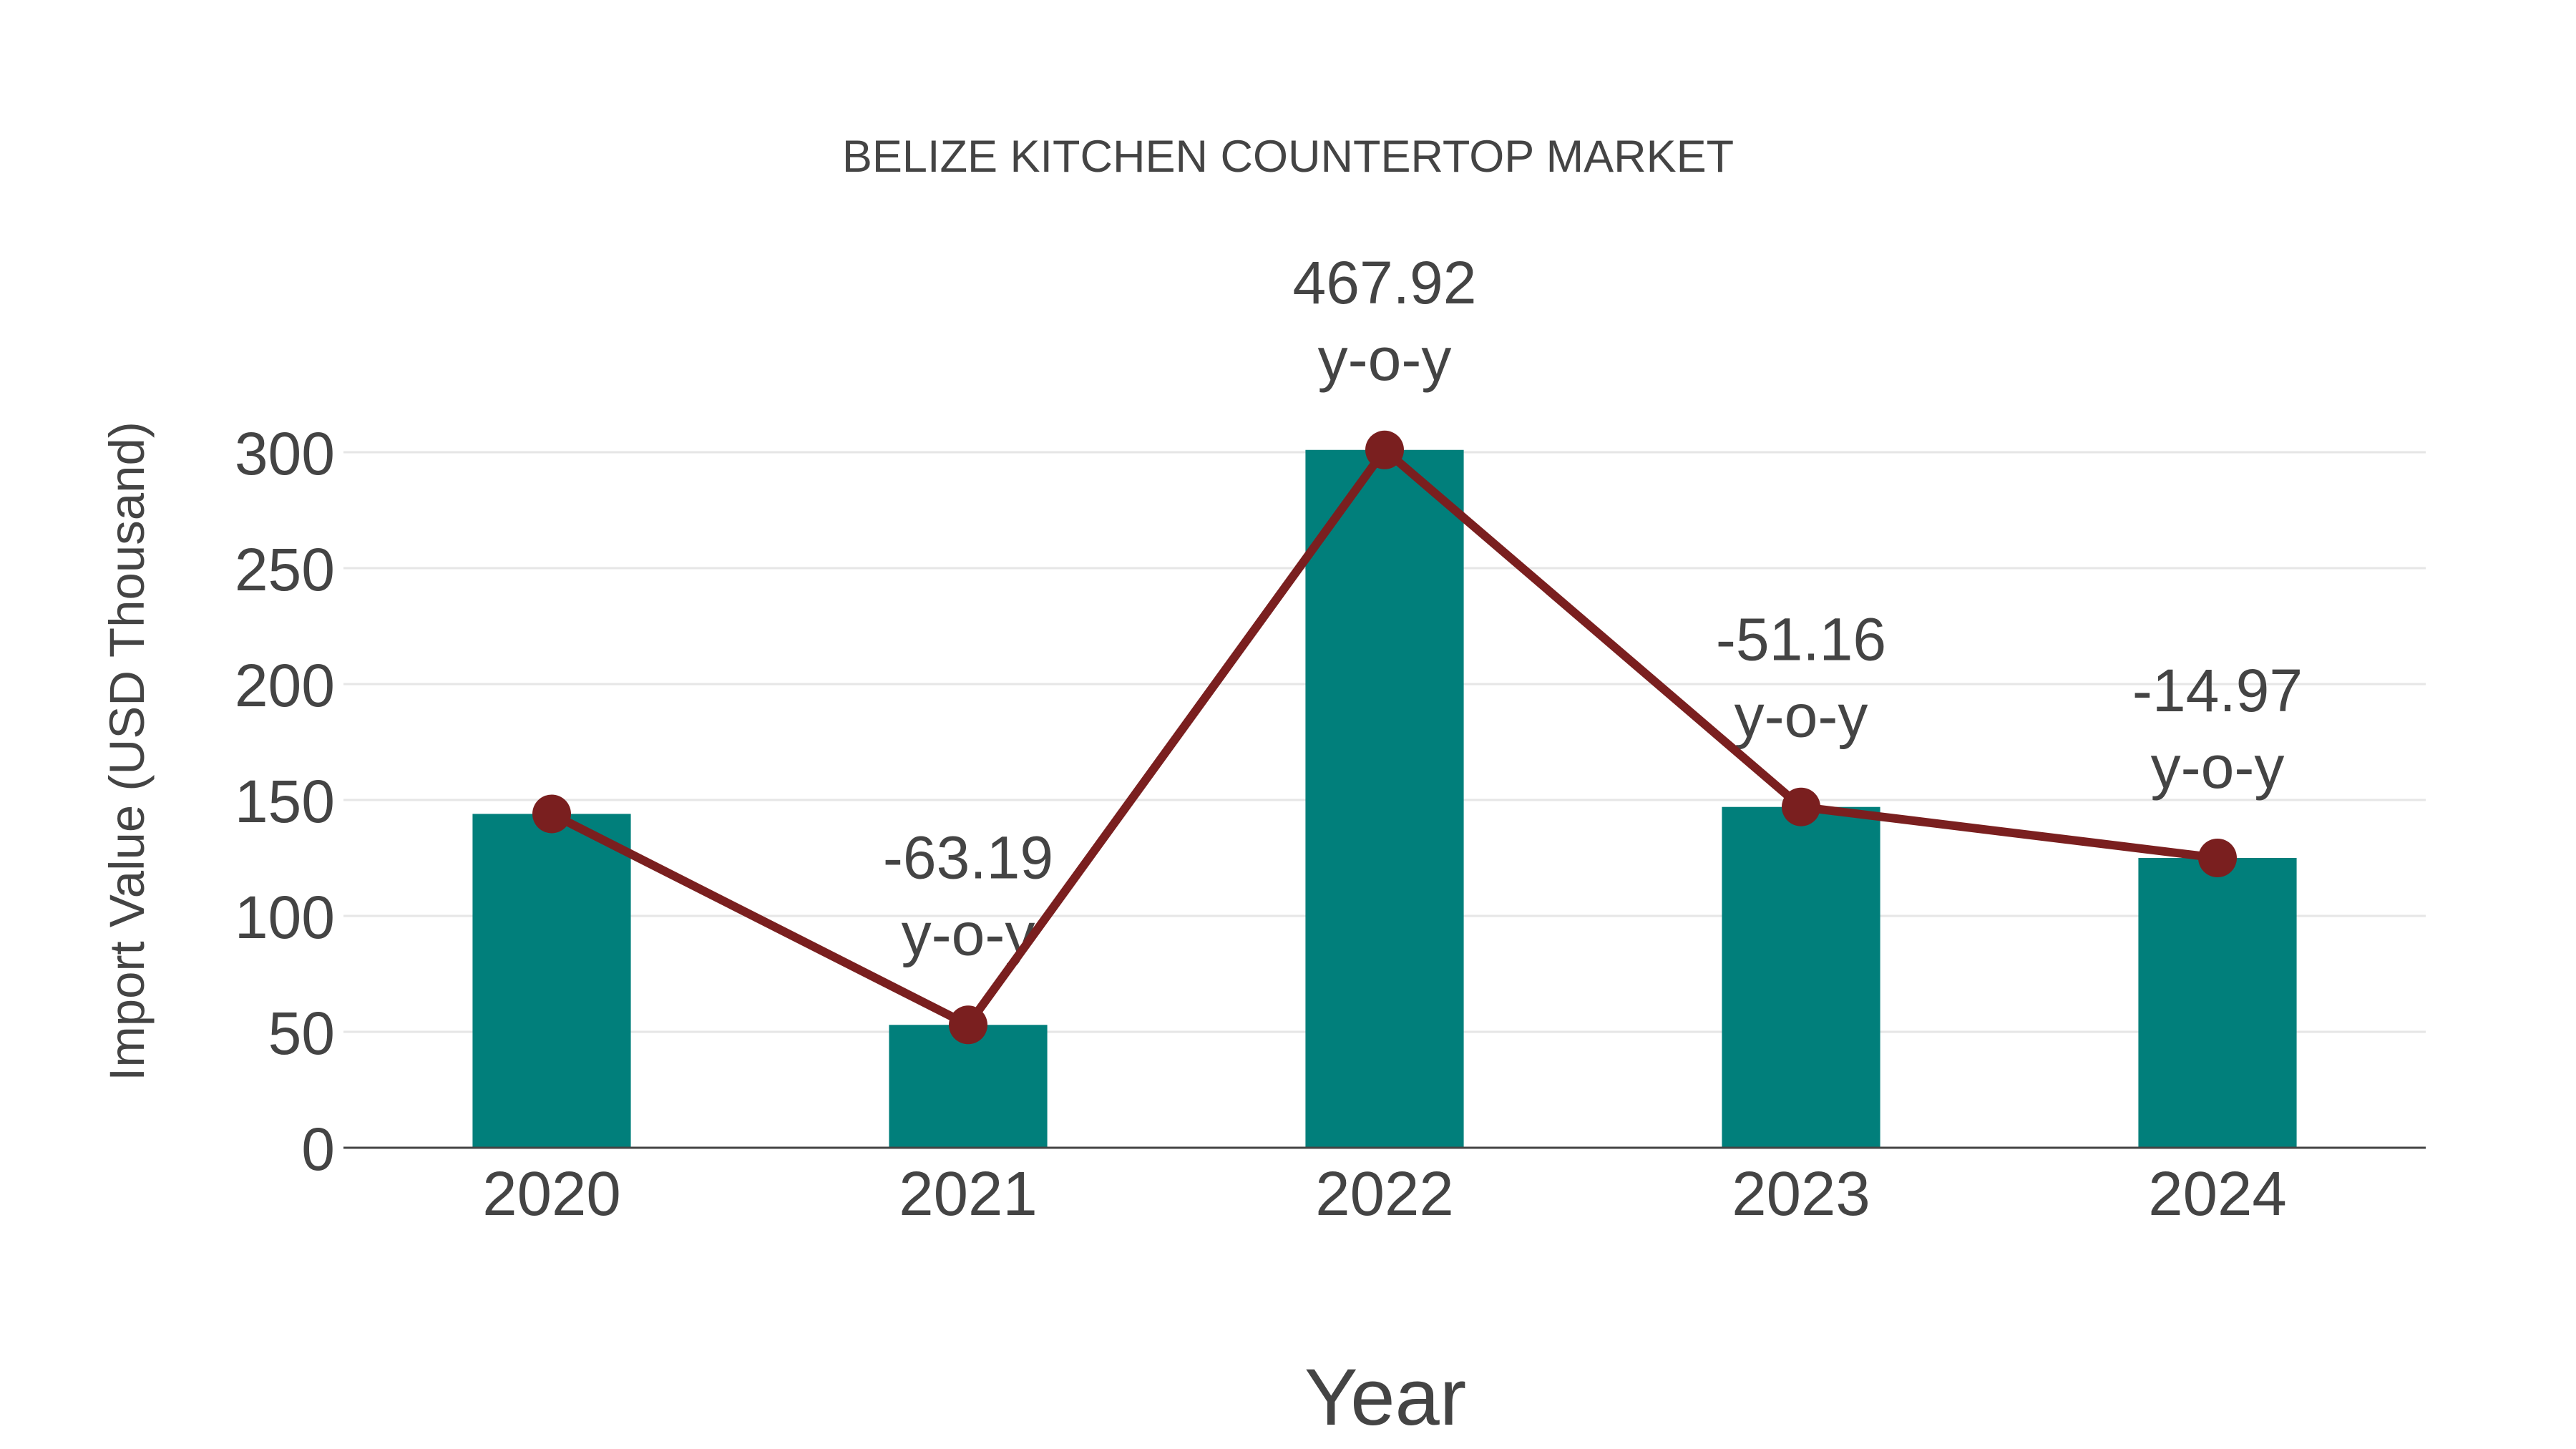 This screenshot has width=2576, height=1449. What do you see at coordinates (1801, 1194) in the screenshot?
I see `x-tick-label: 2023` at bounding box center [1801, 1194].